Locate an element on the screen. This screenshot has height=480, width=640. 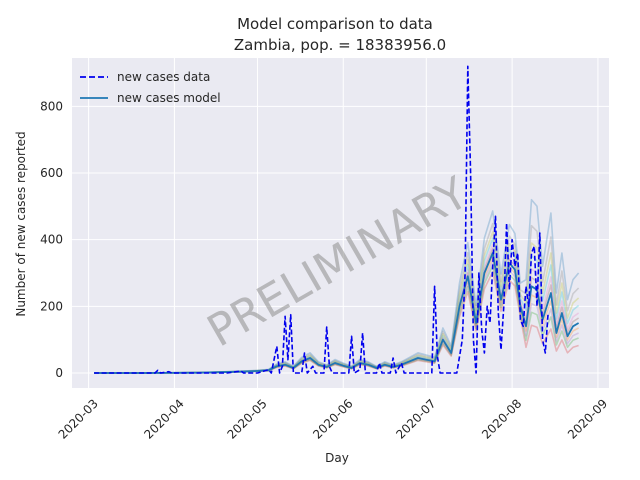
x-tick-label: 2020-08 is located at coordinates (501, 418).